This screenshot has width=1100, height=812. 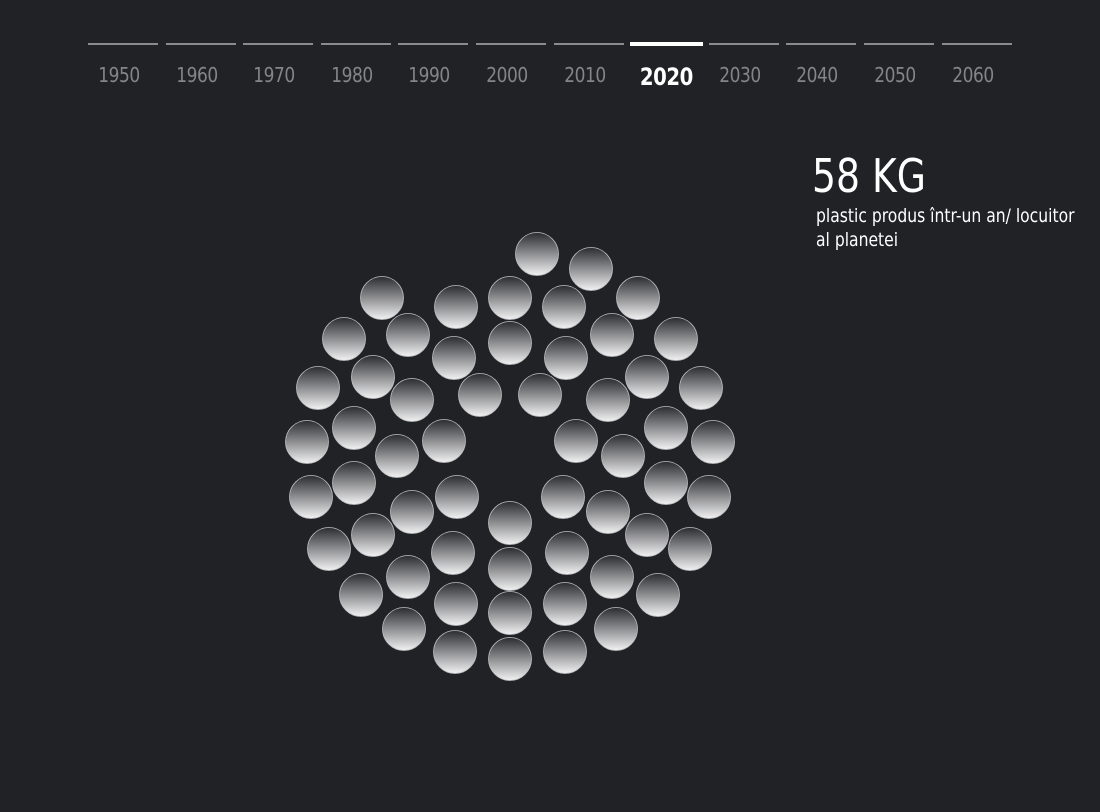 What do you see at coordinates (817, 75) in the screenshot?
I see `year-tab-label: 2040` at bounding box center [817, 75].